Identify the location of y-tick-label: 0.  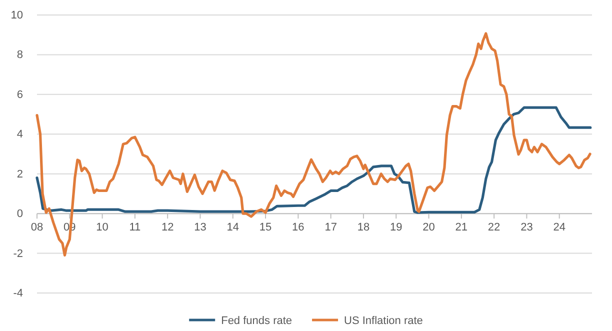
(19, 214).